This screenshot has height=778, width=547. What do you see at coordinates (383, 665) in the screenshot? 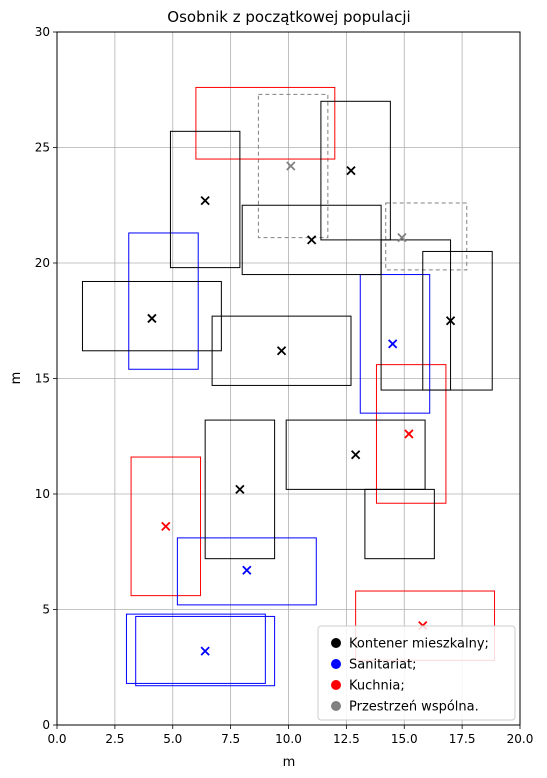
I see `legend-label: Sanitariat;` at bounding box center [383, 665].